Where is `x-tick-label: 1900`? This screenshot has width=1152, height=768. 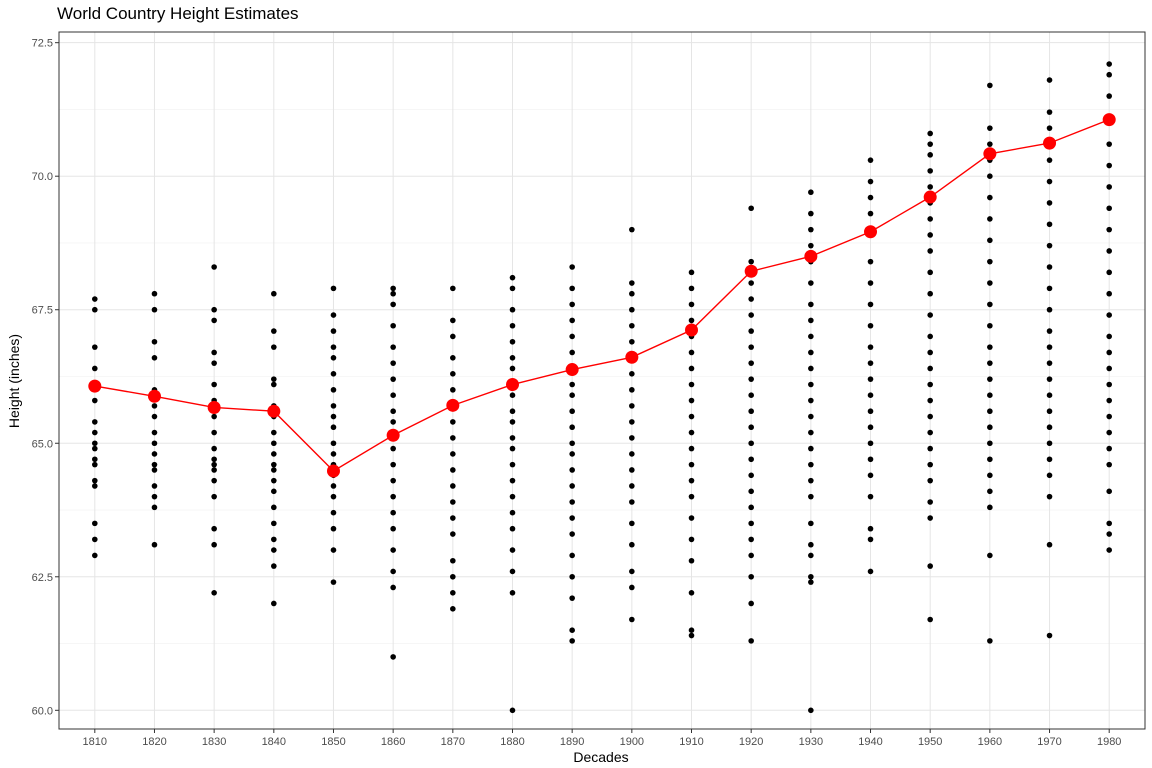
x-tick-label: 1900 is located at coordinates (632, 742).